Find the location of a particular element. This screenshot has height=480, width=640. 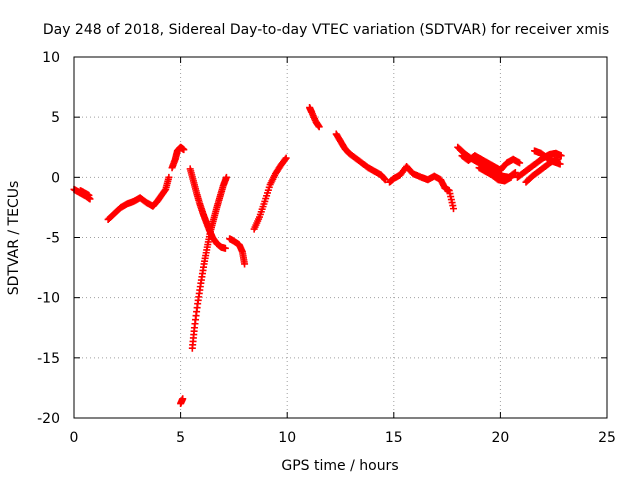

y-tick-label: 10 is located at coordinates (51, 58).